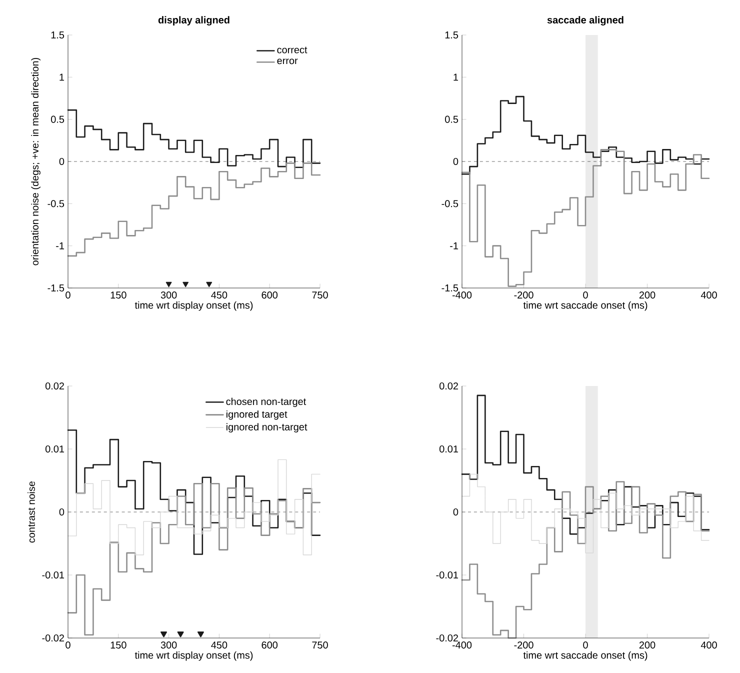  What do you see at coordinates (31, 512) in the screenshot?
I see `y-axis-title: contrast noise` at bounding box center [31, 512].